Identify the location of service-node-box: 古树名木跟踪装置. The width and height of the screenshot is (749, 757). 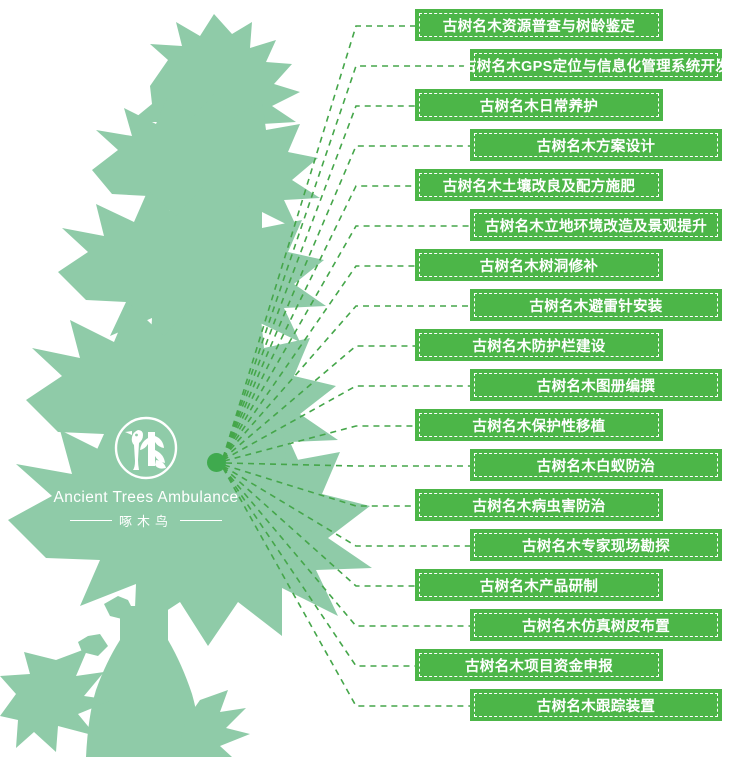
(596, 705).